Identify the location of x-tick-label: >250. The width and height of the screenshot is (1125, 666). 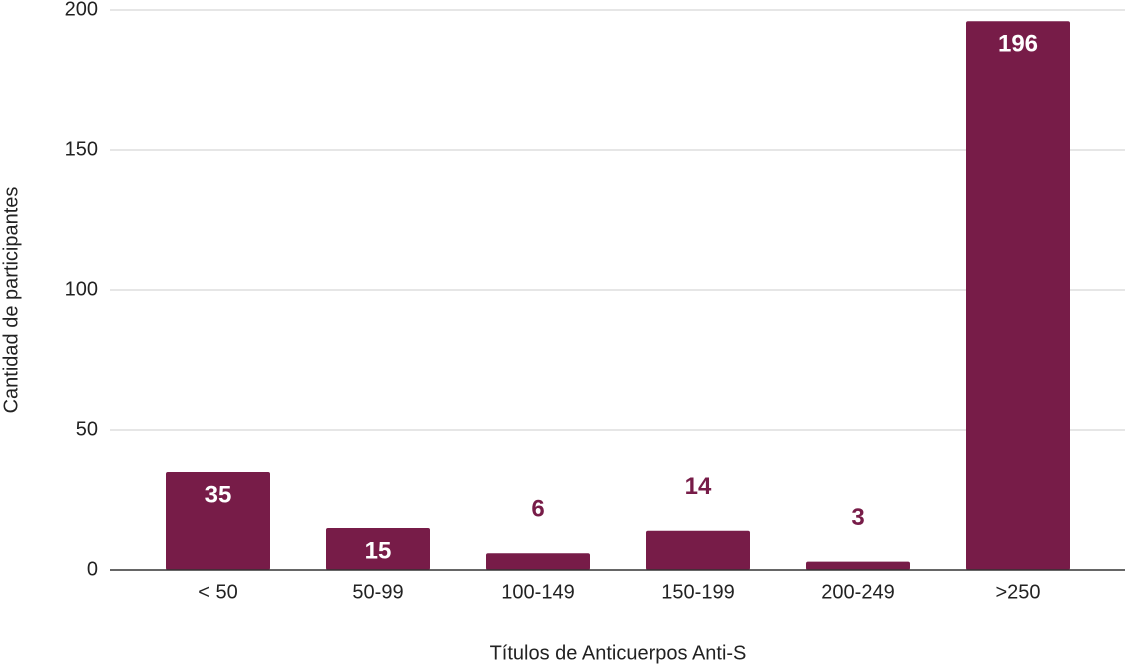
(1017, 592).